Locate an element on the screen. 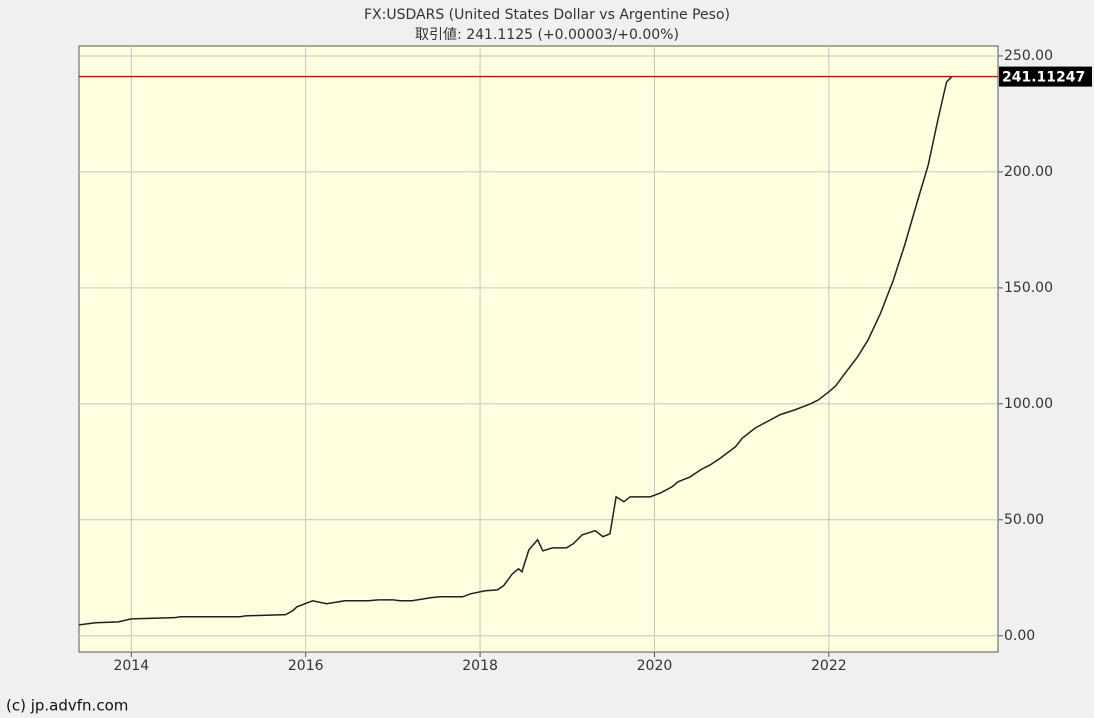 This screenshot has height=718, width=1094. x-tick-label: 2020 is located at coordinates (655, 666).